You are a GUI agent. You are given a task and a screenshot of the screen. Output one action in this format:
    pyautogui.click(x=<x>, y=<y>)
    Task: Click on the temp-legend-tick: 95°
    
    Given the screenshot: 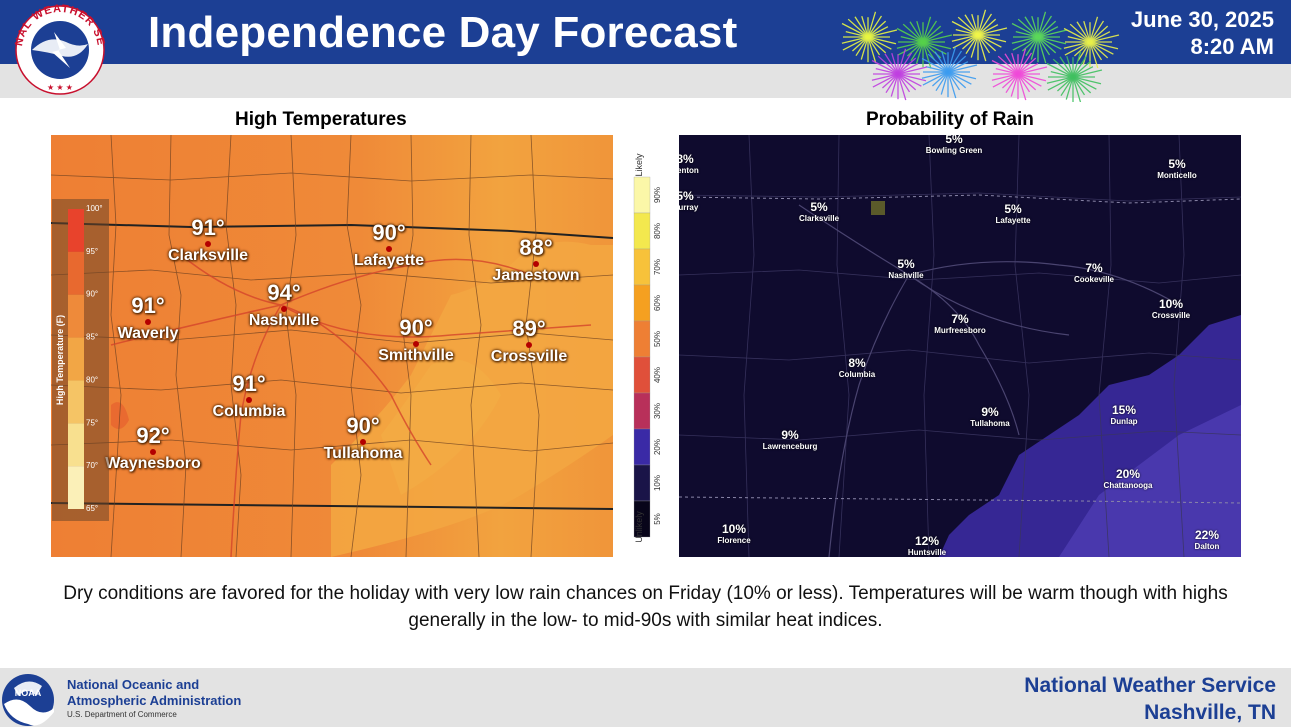 What is the action you would take?
    pyautogui.click(x=92, y=251)
    